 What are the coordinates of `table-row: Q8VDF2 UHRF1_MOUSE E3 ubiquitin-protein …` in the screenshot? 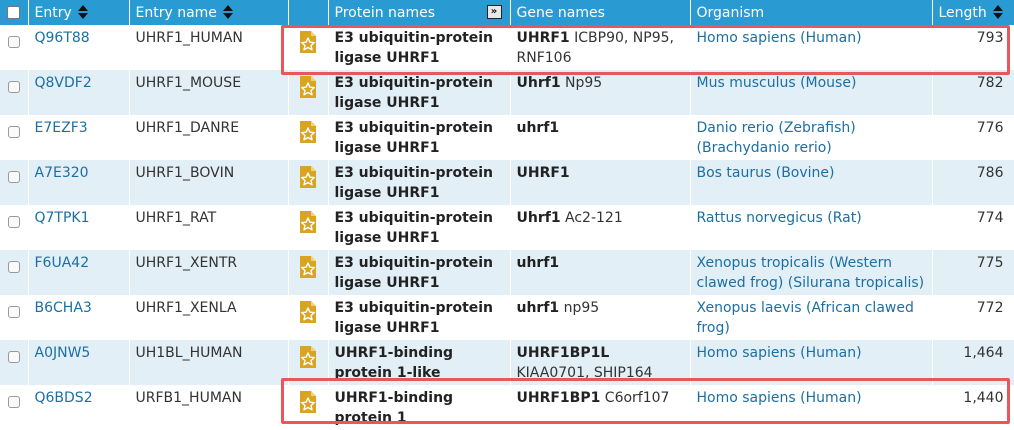 It's located at (507, 92).